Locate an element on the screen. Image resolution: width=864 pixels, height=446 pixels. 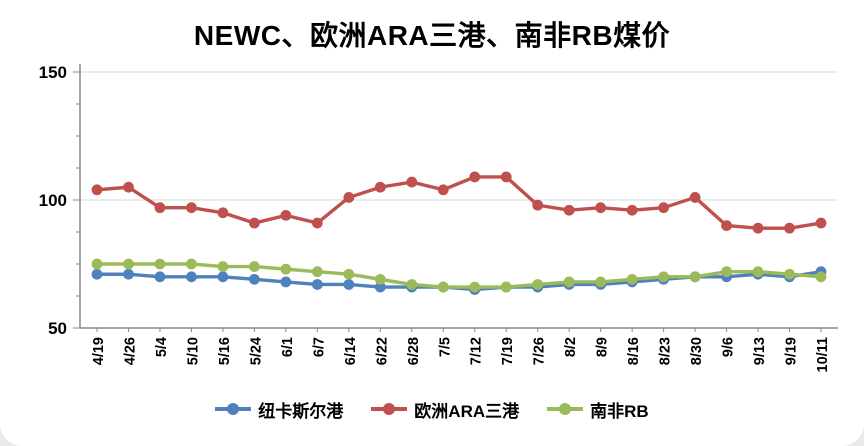
x-tick-label: 5/10 is located at coordinates (193, 351).